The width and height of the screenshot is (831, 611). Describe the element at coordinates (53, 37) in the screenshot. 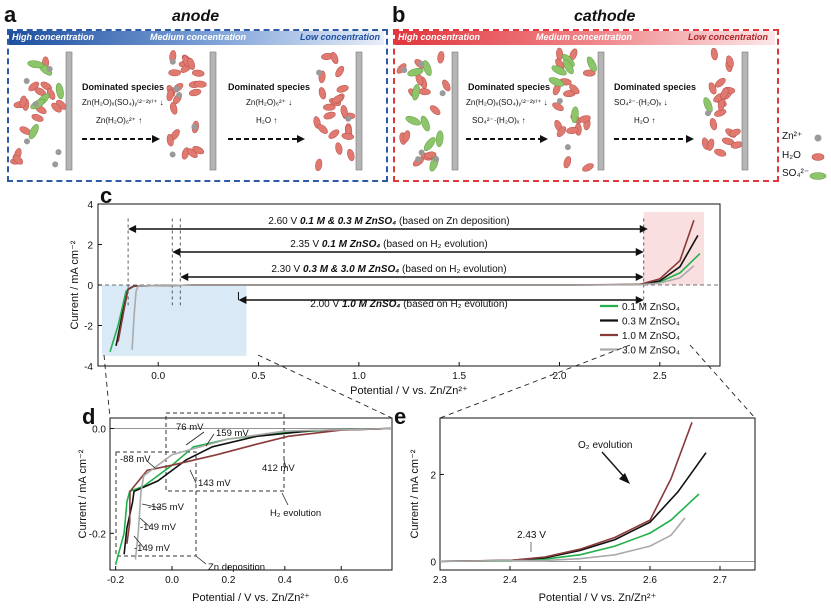

I see `anode-high-conc: High concentration` at that location.